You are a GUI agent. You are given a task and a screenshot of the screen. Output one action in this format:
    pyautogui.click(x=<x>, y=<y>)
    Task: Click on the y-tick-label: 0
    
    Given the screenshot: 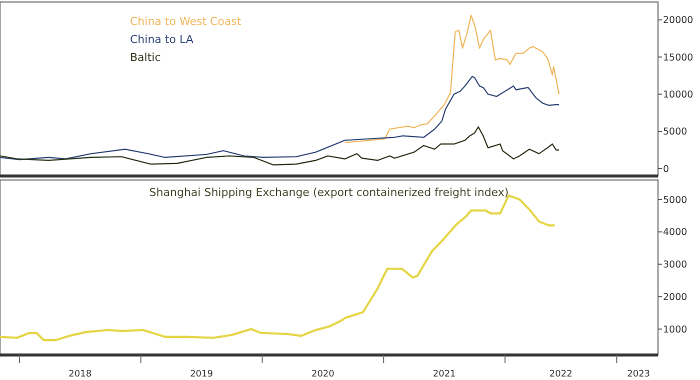 What is the action you would take?
    pyautogui.click(x=666, y=169)
    